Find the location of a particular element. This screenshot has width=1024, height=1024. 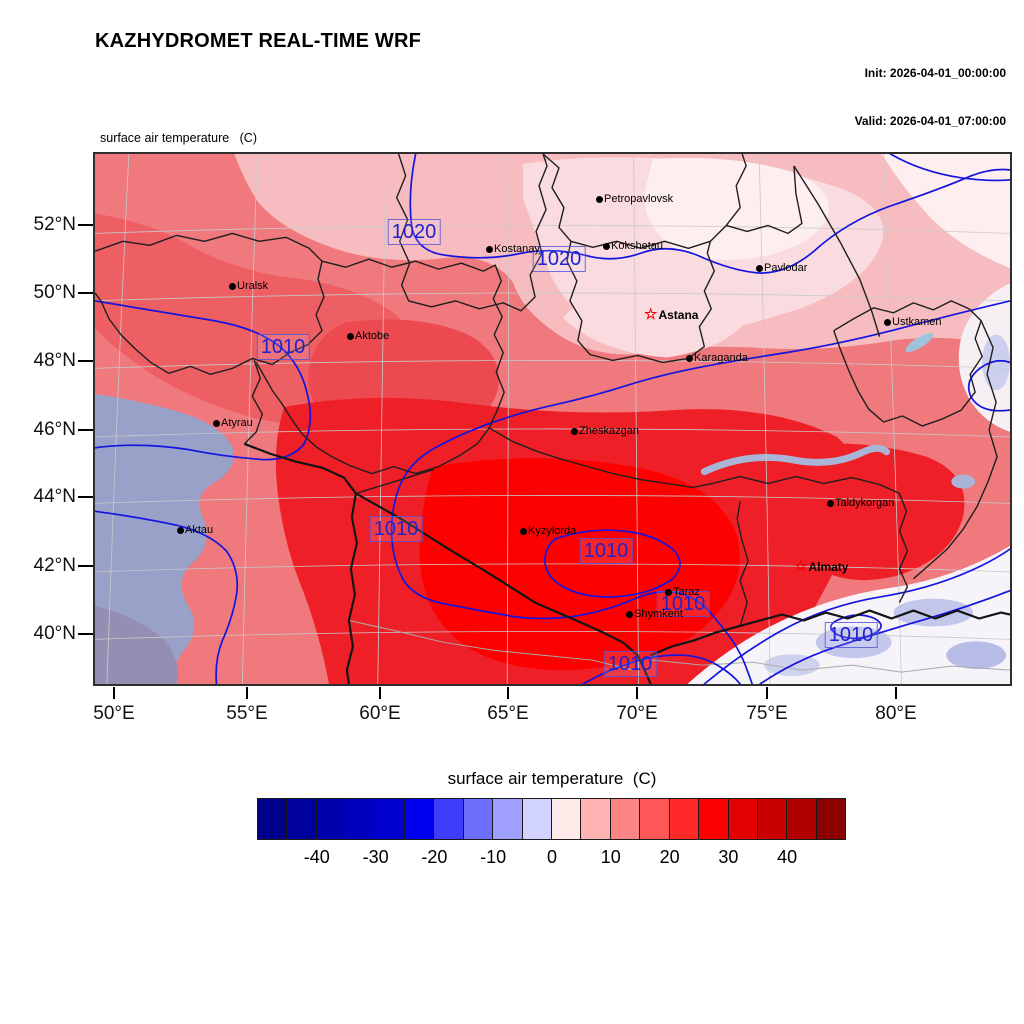

y-axis-label: 52°N is located at coordinates (54, 224).